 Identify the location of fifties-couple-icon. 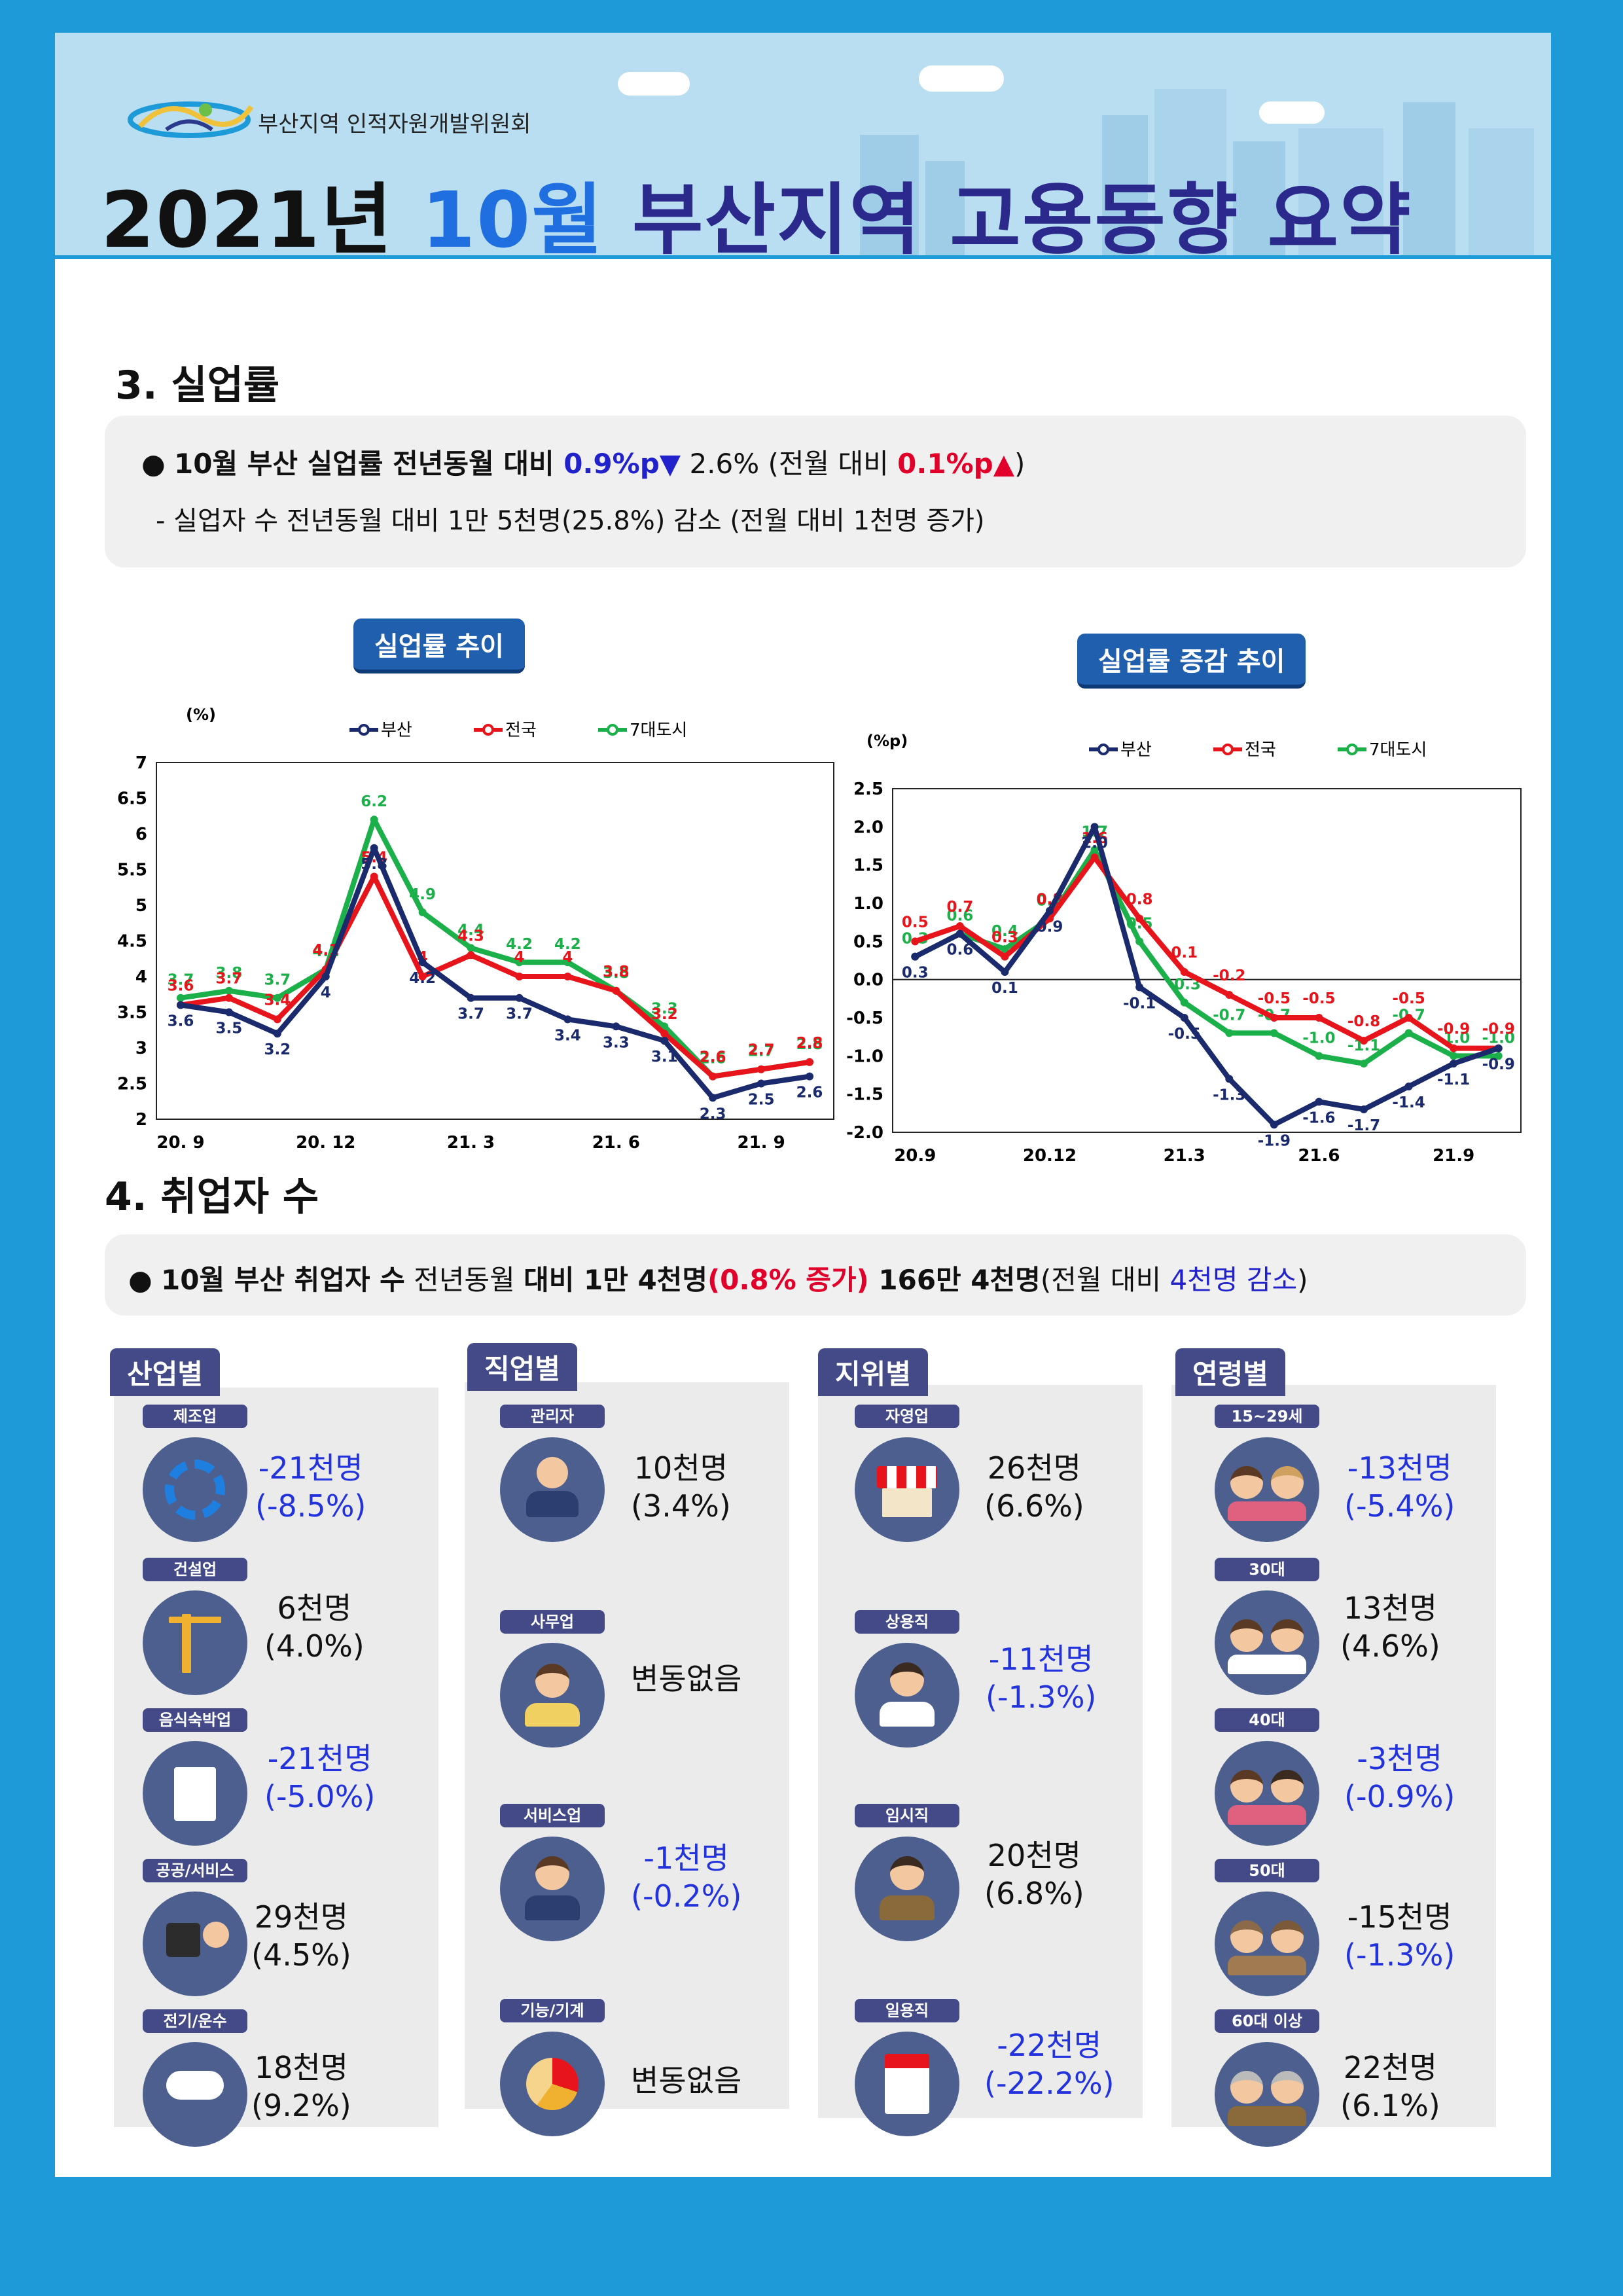
(1267, 1944).